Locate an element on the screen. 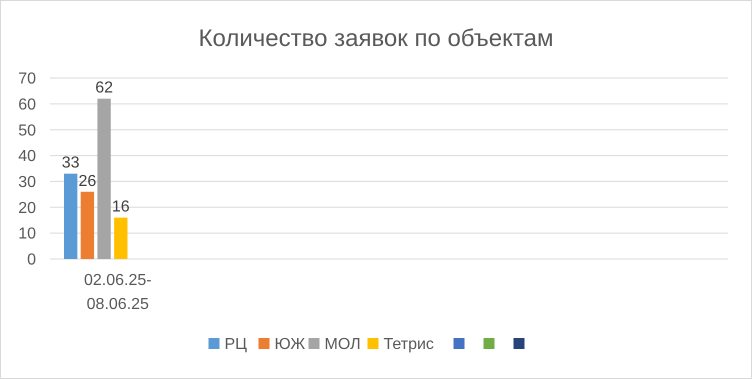 The image size is (752, 379). y-tick-label: 40 is located at coordinates (27, 157).